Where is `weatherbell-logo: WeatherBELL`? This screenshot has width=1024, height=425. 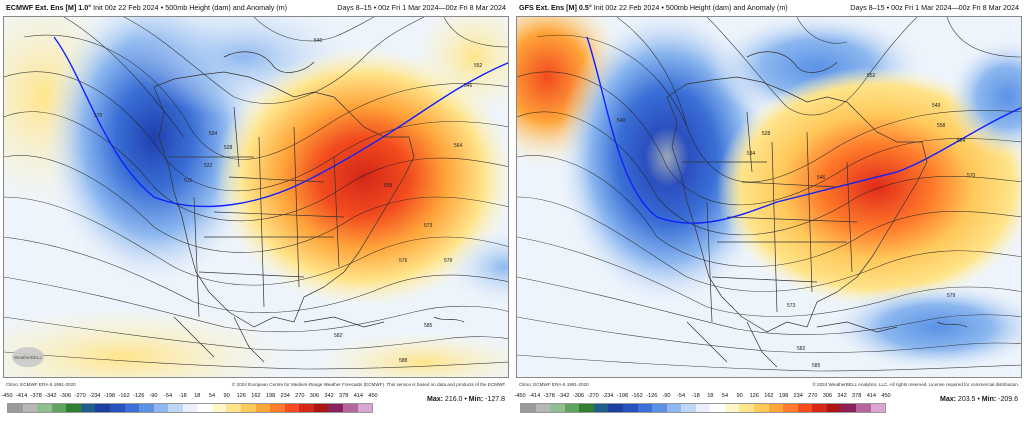 weatherbell-logo: WeatherBELL is located at coordinates (28, 357).